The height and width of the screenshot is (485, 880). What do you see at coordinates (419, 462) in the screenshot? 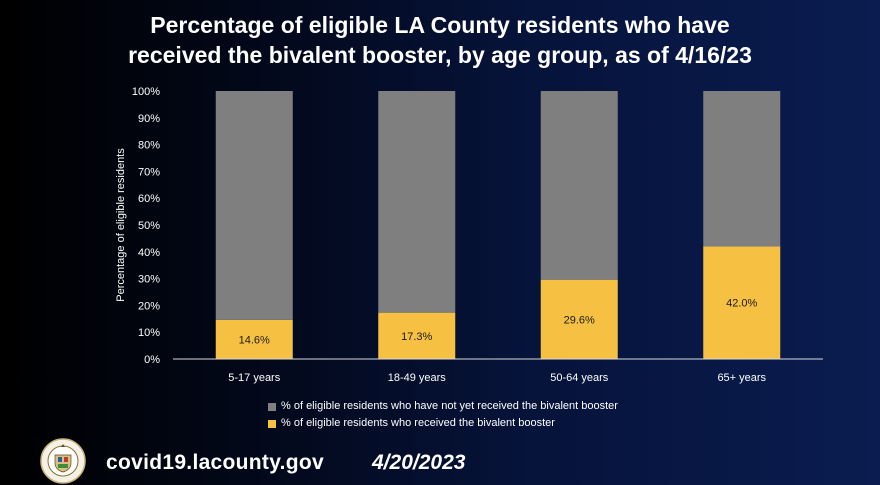
I see `footer-date: 4/20/2023` at bounding box center [419, 462].